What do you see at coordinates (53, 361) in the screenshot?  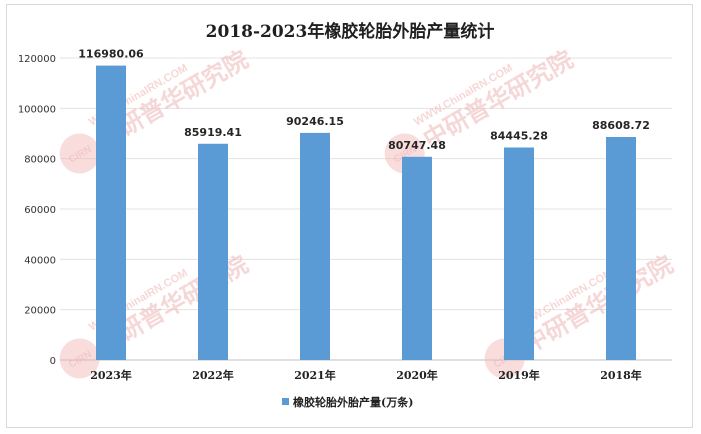 I see `y-tick-label: 0` at bounding box center [53, 361].